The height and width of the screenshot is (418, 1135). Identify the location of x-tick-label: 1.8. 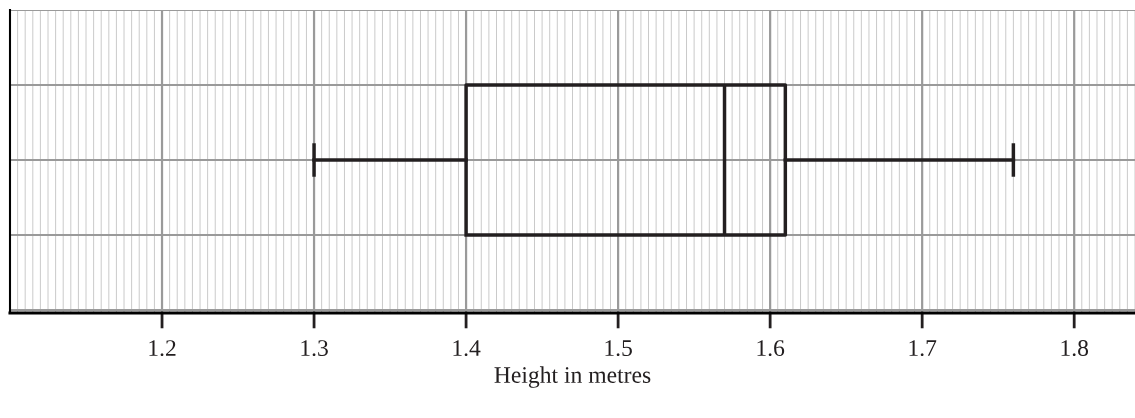
(1075, 348).